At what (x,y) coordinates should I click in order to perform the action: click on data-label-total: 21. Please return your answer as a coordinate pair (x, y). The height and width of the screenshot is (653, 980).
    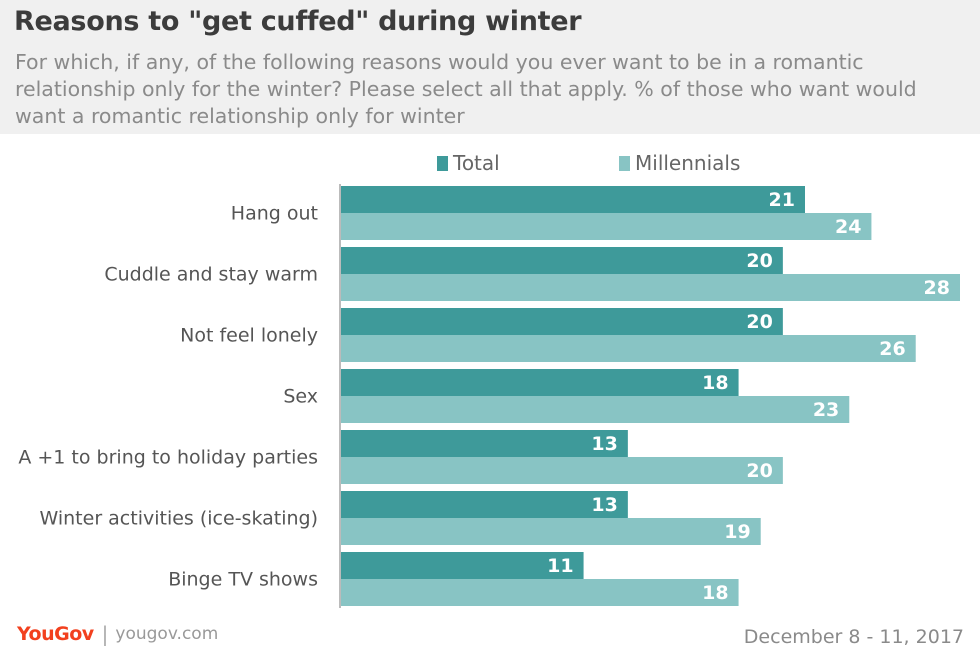
    Looking at the image, I should click on (782, 200).